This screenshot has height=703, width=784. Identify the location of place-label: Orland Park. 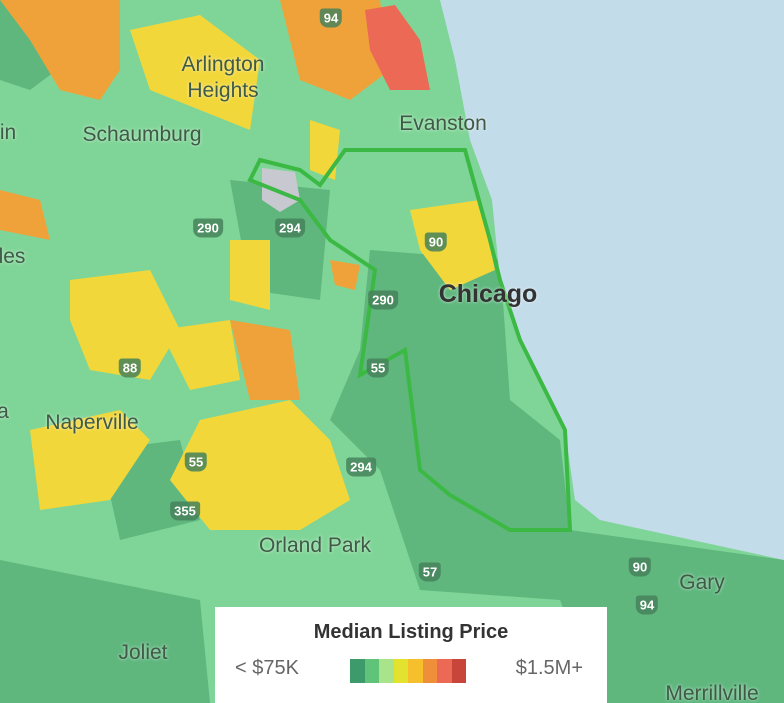
(315, 545).